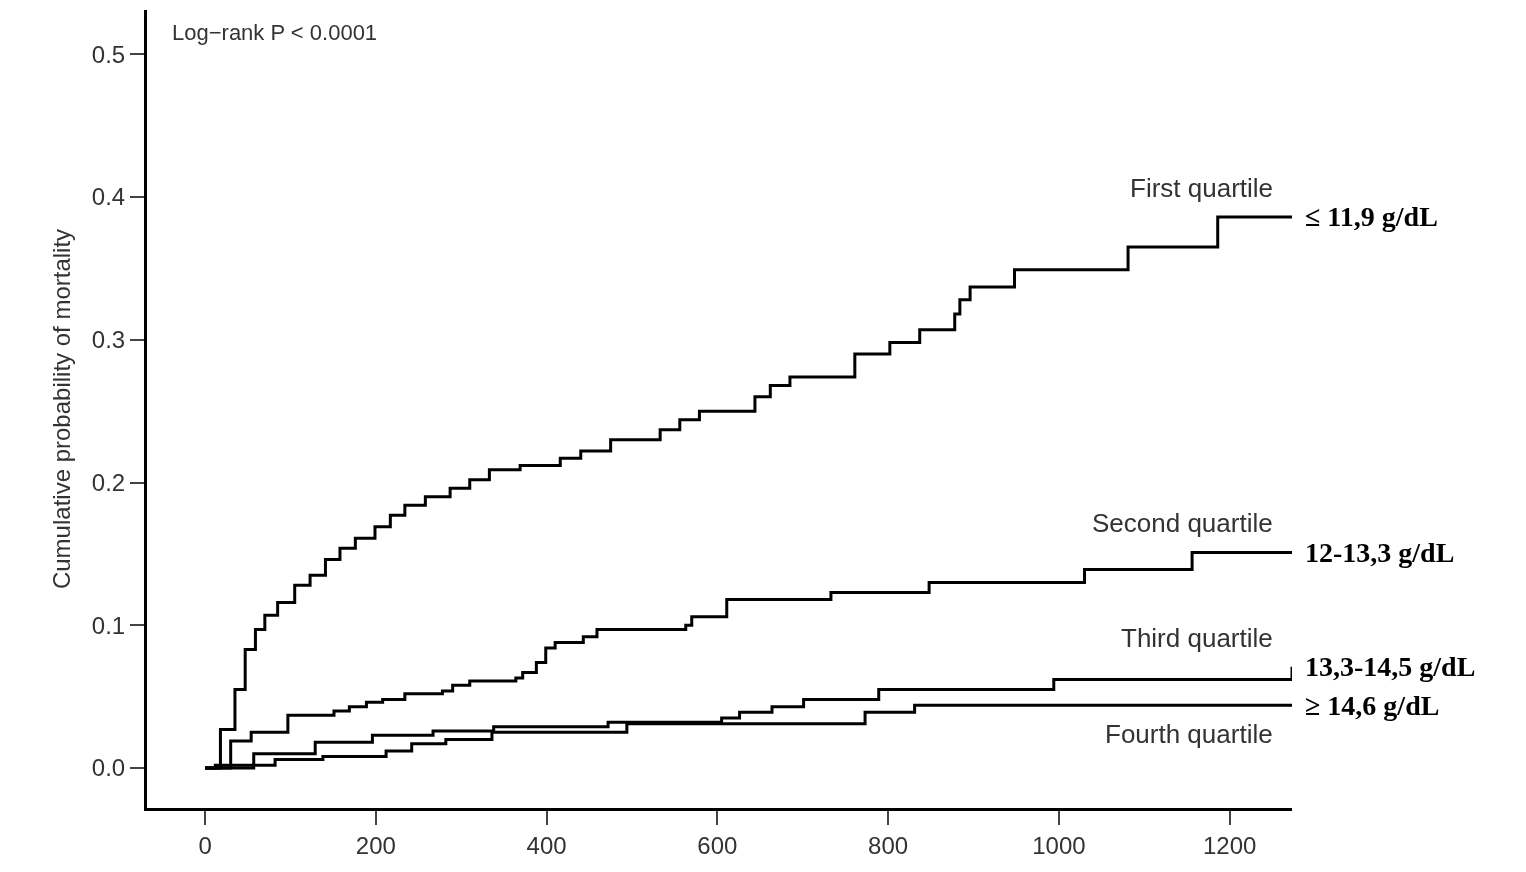  I want to click on x-tick-label: 600, so click(717, 845).